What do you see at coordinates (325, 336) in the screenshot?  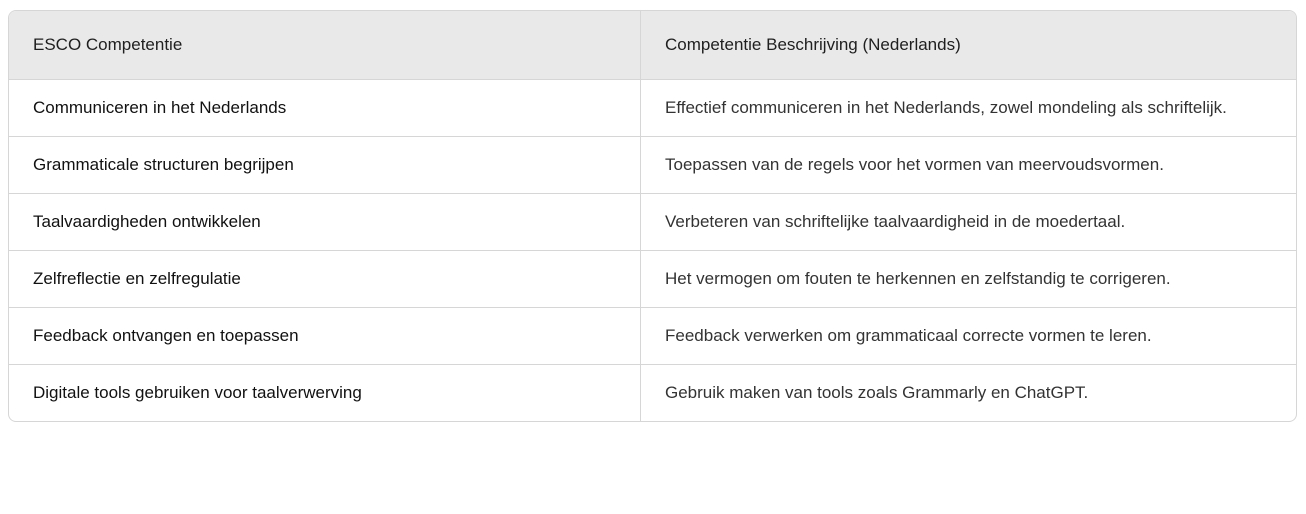 I see `cell-competentie: Feedback ontvangen en toepassen` at bounding box center [325, 336].